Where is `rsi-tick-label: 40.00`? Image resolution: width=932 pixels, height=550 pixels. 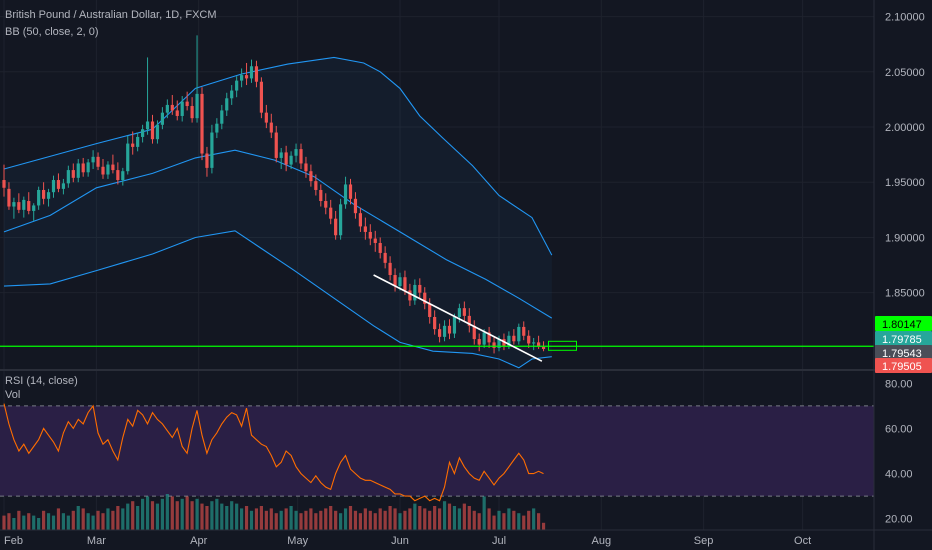
rsi-tick-label: 40.00 is located at coordinates (899, 475).